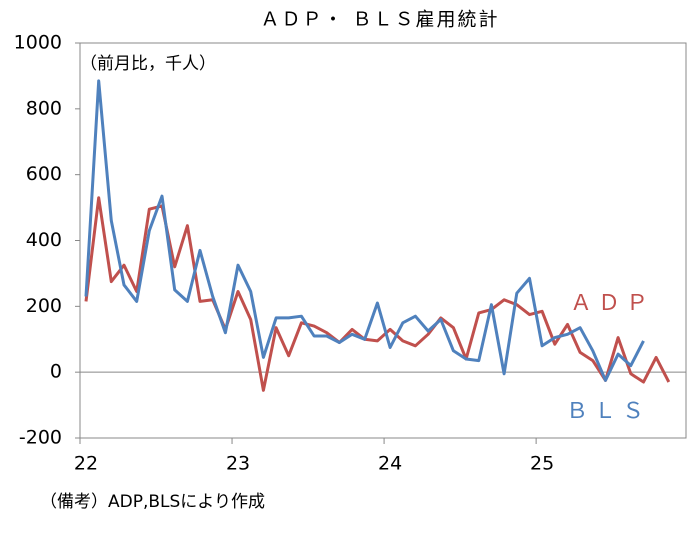 The image size is (700, 540). Describe the element at coordinates (44, 174) in the screenshot. I see `y-tick-label: 600` at that location.